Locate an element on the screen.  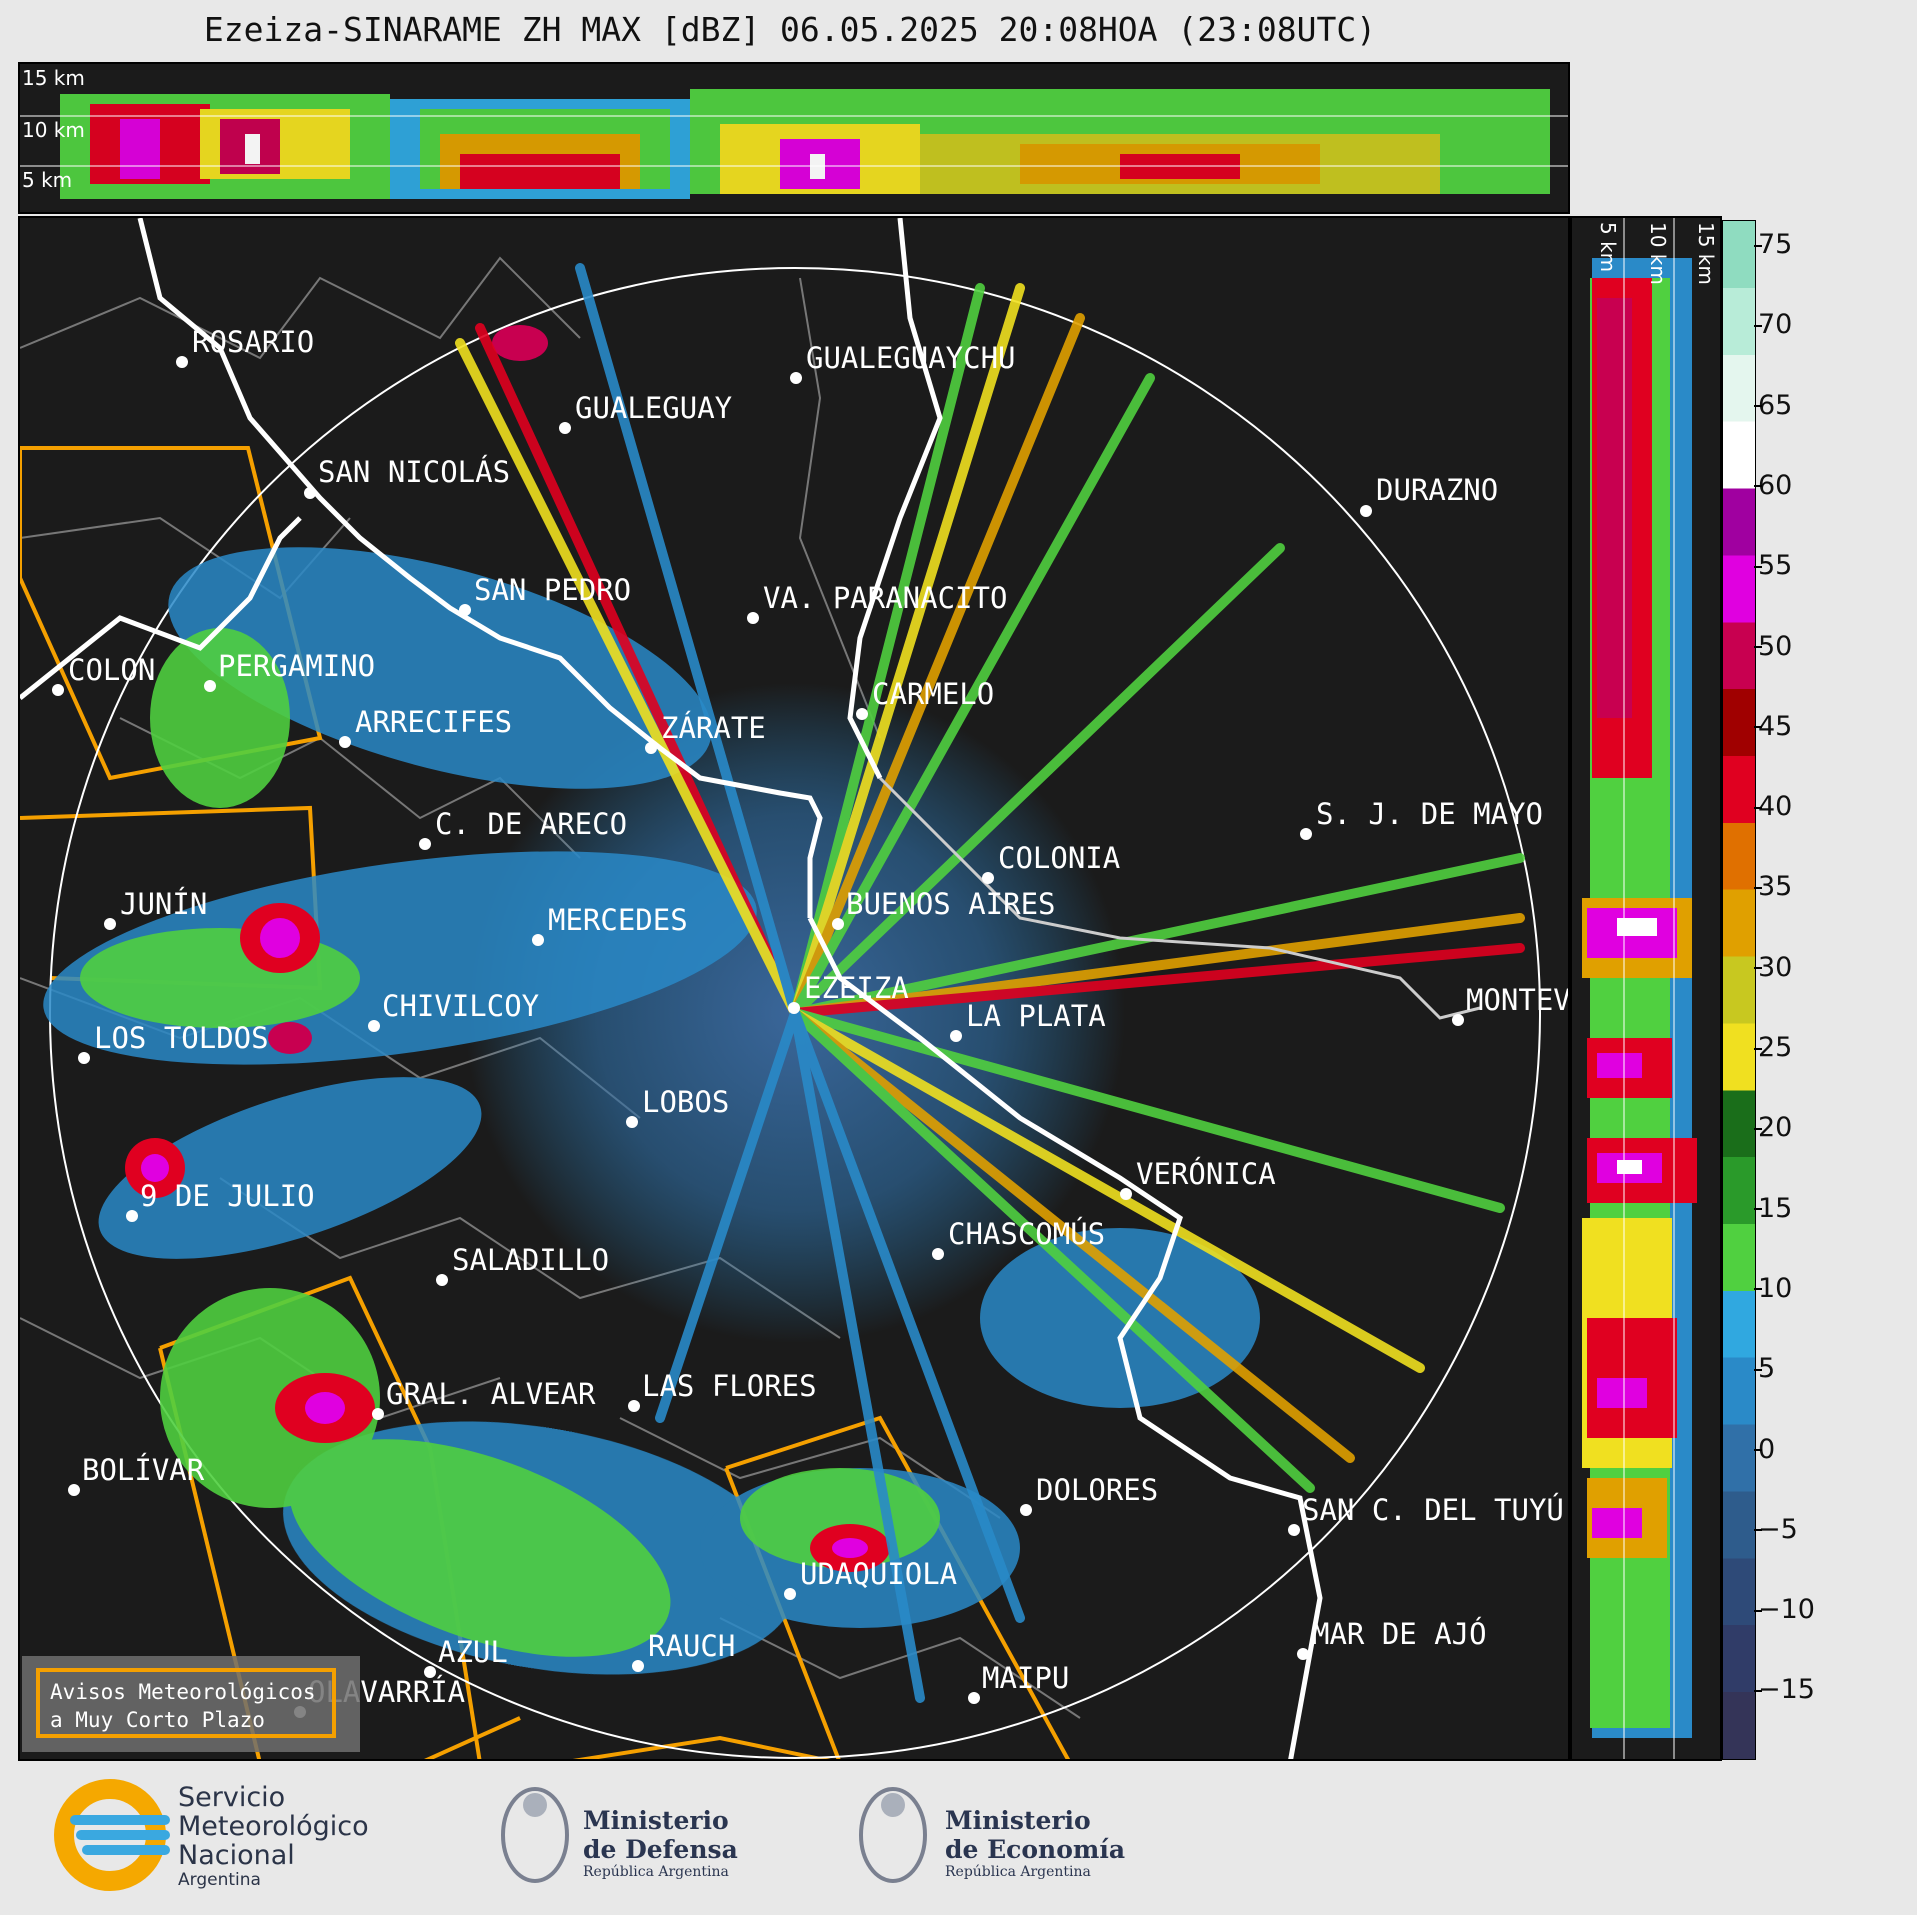
city-label-colon: COLON is located at coordinates (112, 670).